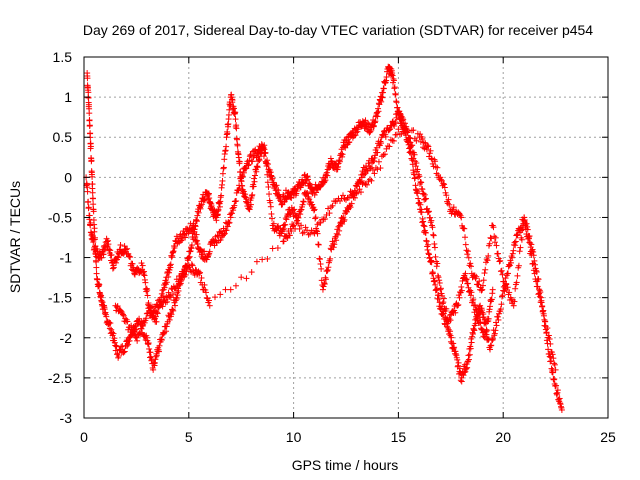 This screenshot has width=640, height=480. Describe the element at coordinates (84, 437) in the screenshot. I see `x-tick-label: 0` at that location.